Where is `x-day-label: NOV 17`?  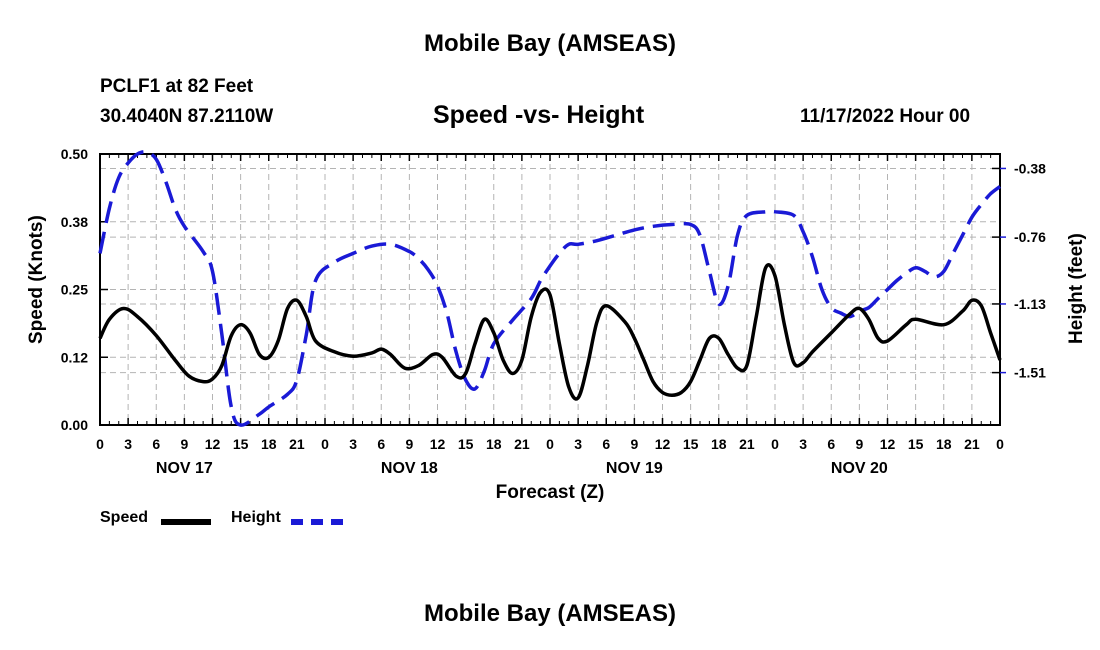 x-day-label: NOV 17 is located at coordinates (184, 468).